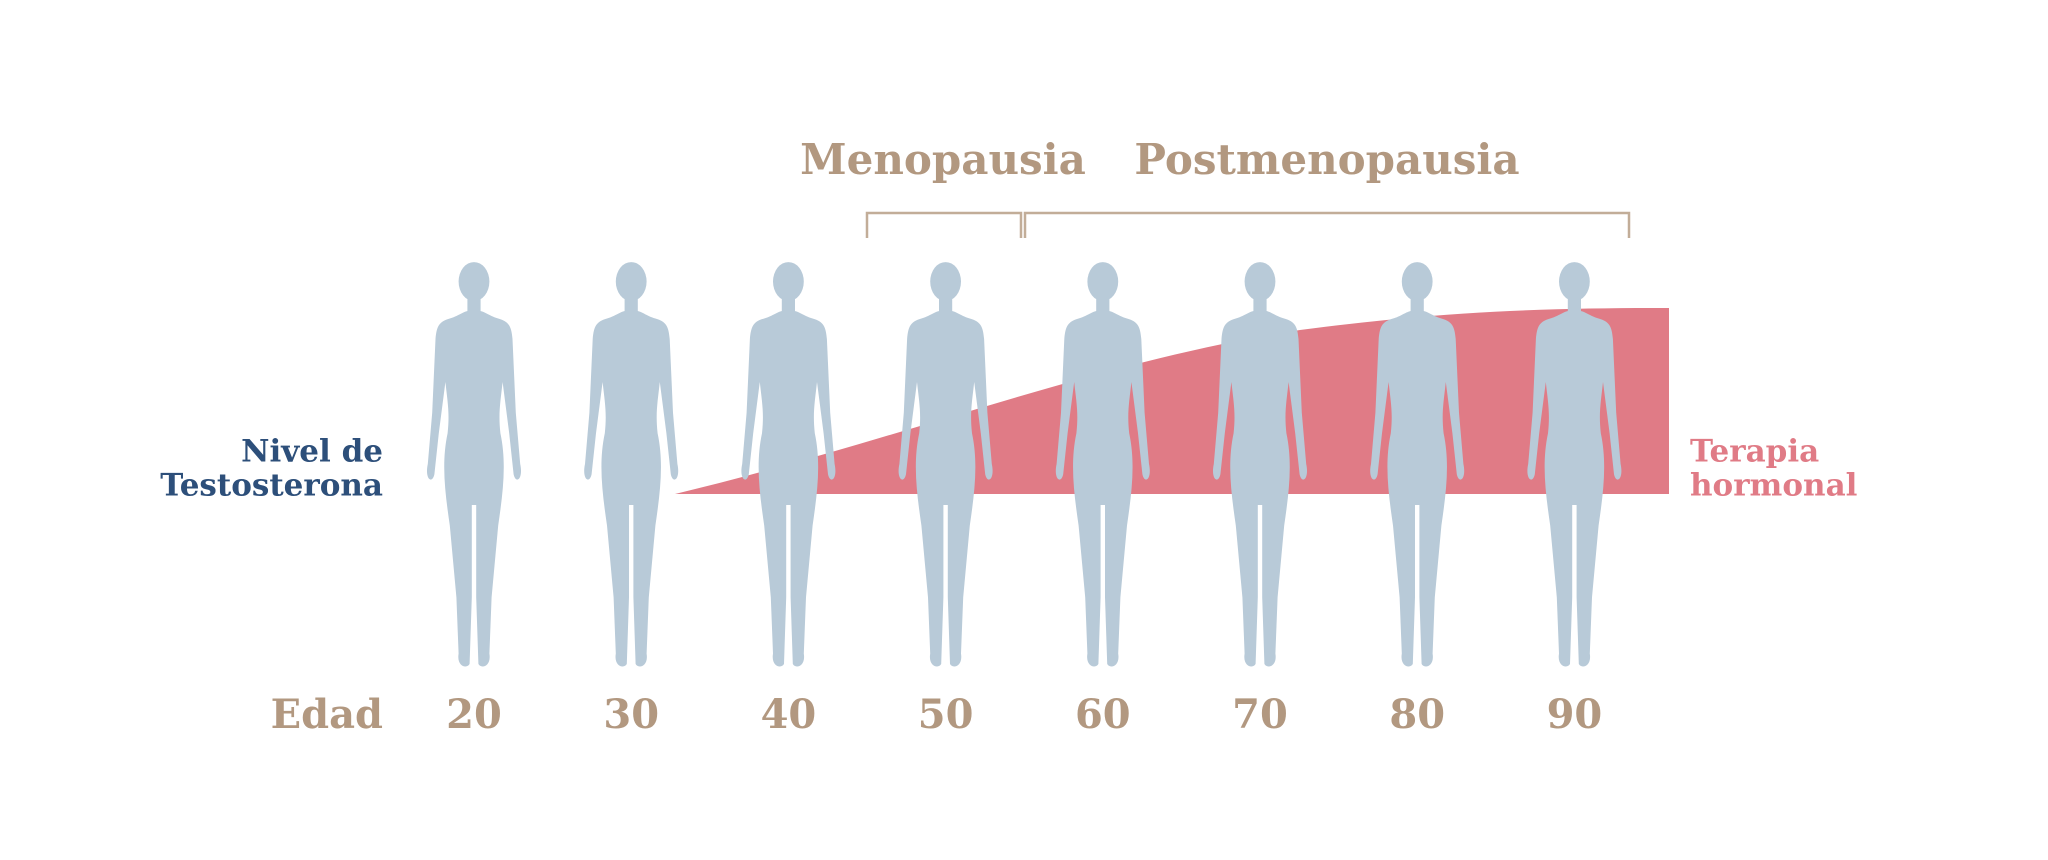  Describe the element at coordinates (312, 452) in the screenshot. I see `legend-label: Nivel de` at that location.